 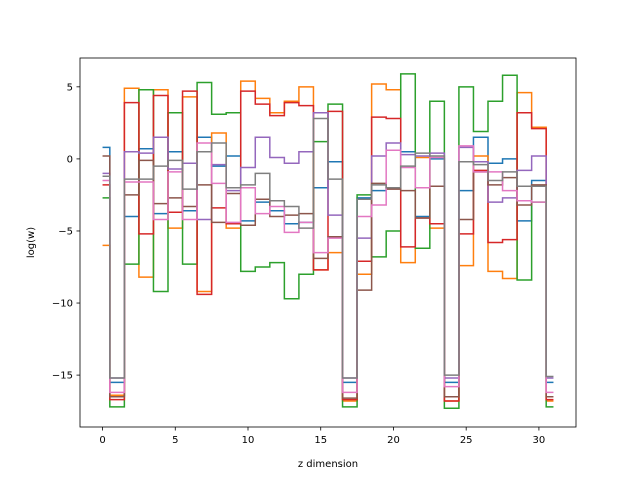 What do you see at coordinates (70, 159) in the screenshot?
I see `y-tick-label: 0` at bounding box center [70, 159].